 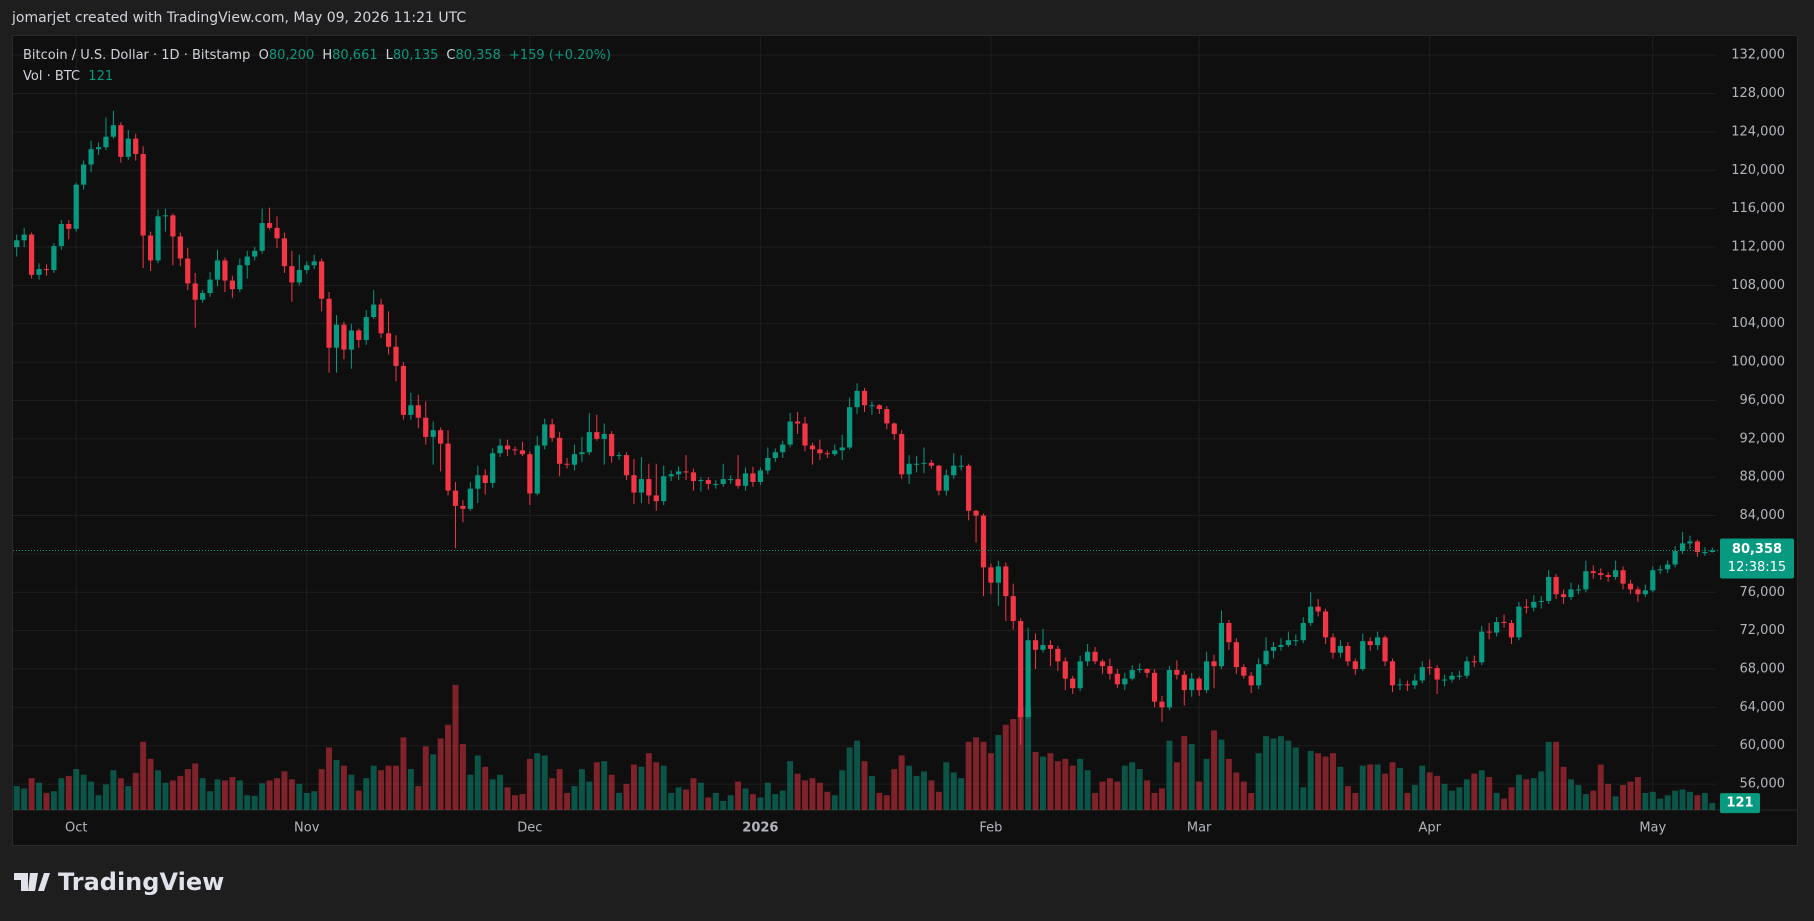 I want to click on symbol: Bitcoin / U.S. Dollar · 1D · Bitstamp, so click(x=137, y=55).